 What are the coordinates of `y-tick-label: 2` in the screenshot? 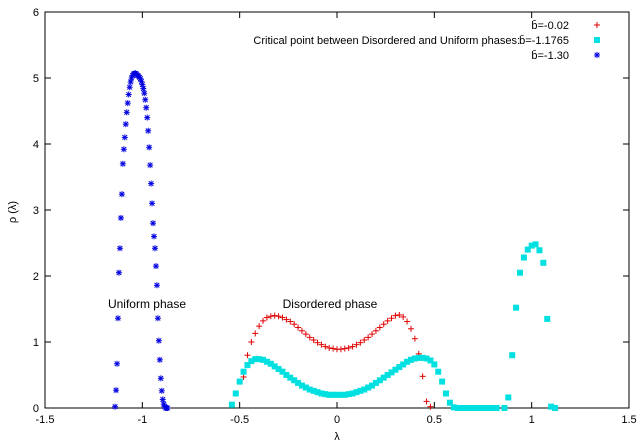 It's located at (36, 277).